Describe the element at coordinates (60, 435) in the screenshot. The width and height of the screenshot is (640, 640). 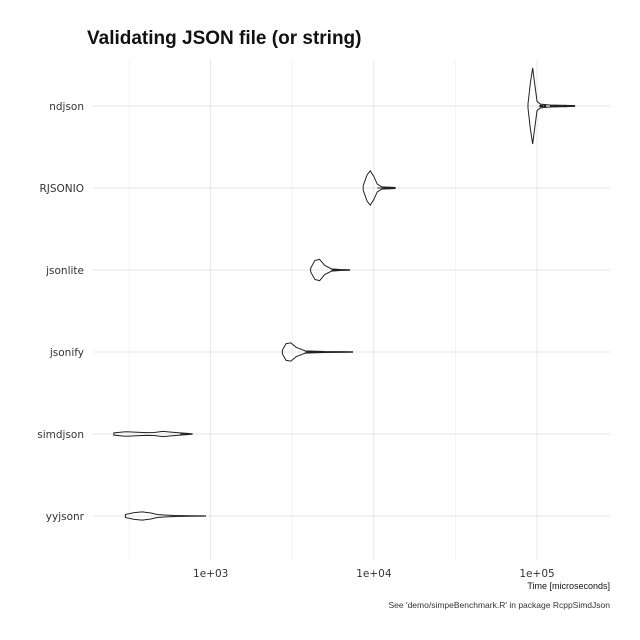
I see `y-category-label: simdjson` at that location.